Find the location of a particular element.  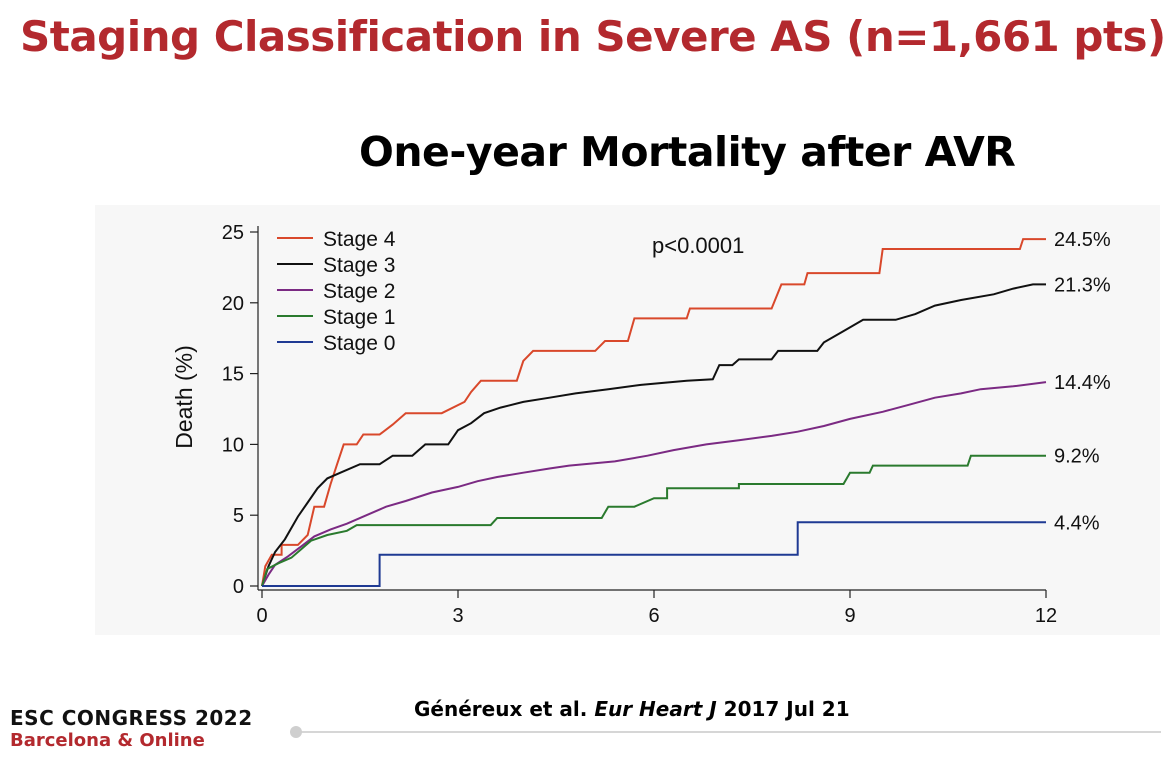

legend-label: Stage 4 is located at coordinates (359, 239).